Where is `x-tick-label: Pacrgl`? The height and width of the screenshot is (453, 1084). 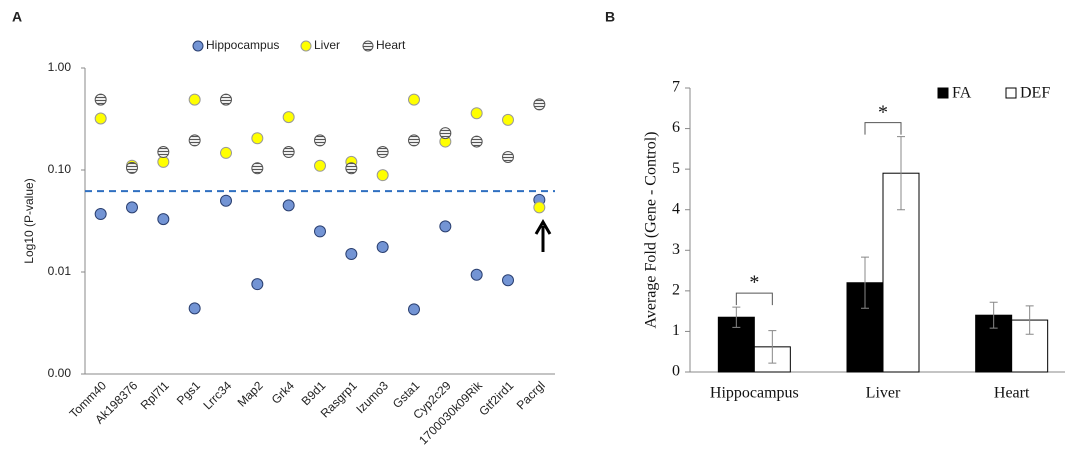 x-tick-label: Pacrgl is located at coordinates (531, 395).